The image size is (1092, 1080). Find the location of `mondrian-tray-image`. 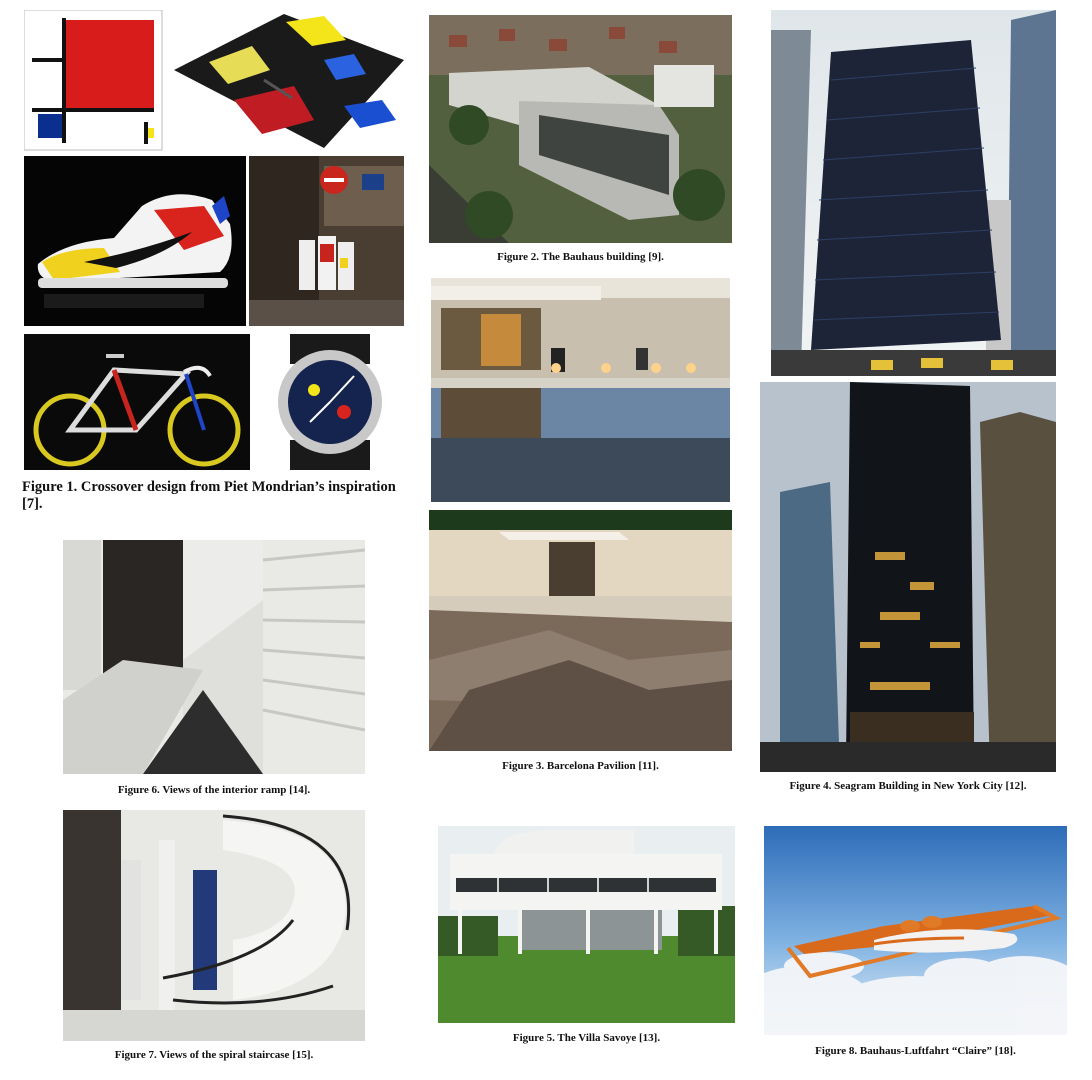

mondrian-tray-image is located at coordinates (286, 80).